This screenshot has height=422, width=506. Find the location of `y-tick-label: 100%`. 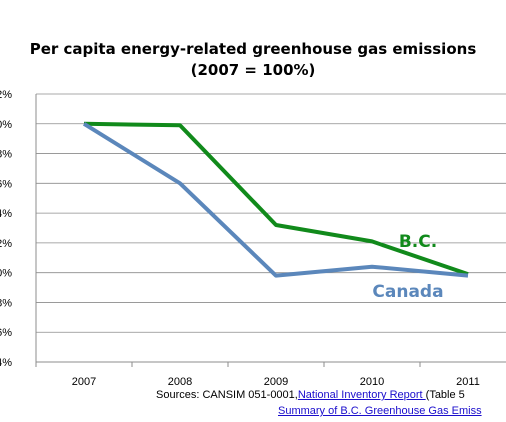

y-tick-label: 100% is located at coordinates (6, 125).